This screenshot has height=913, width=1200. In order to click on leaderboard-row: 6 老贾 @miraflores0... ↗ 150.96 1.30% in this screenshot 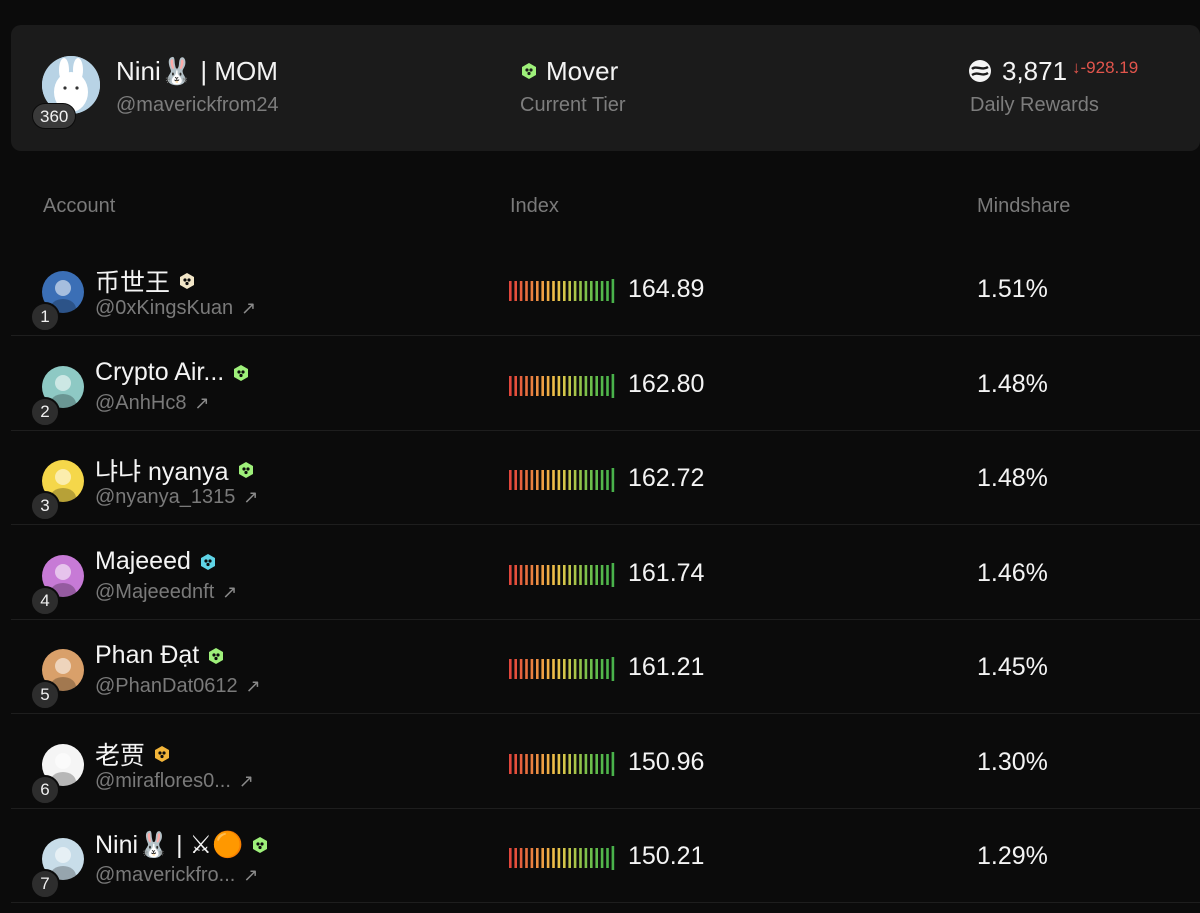, I will do `click(605, 761)`.